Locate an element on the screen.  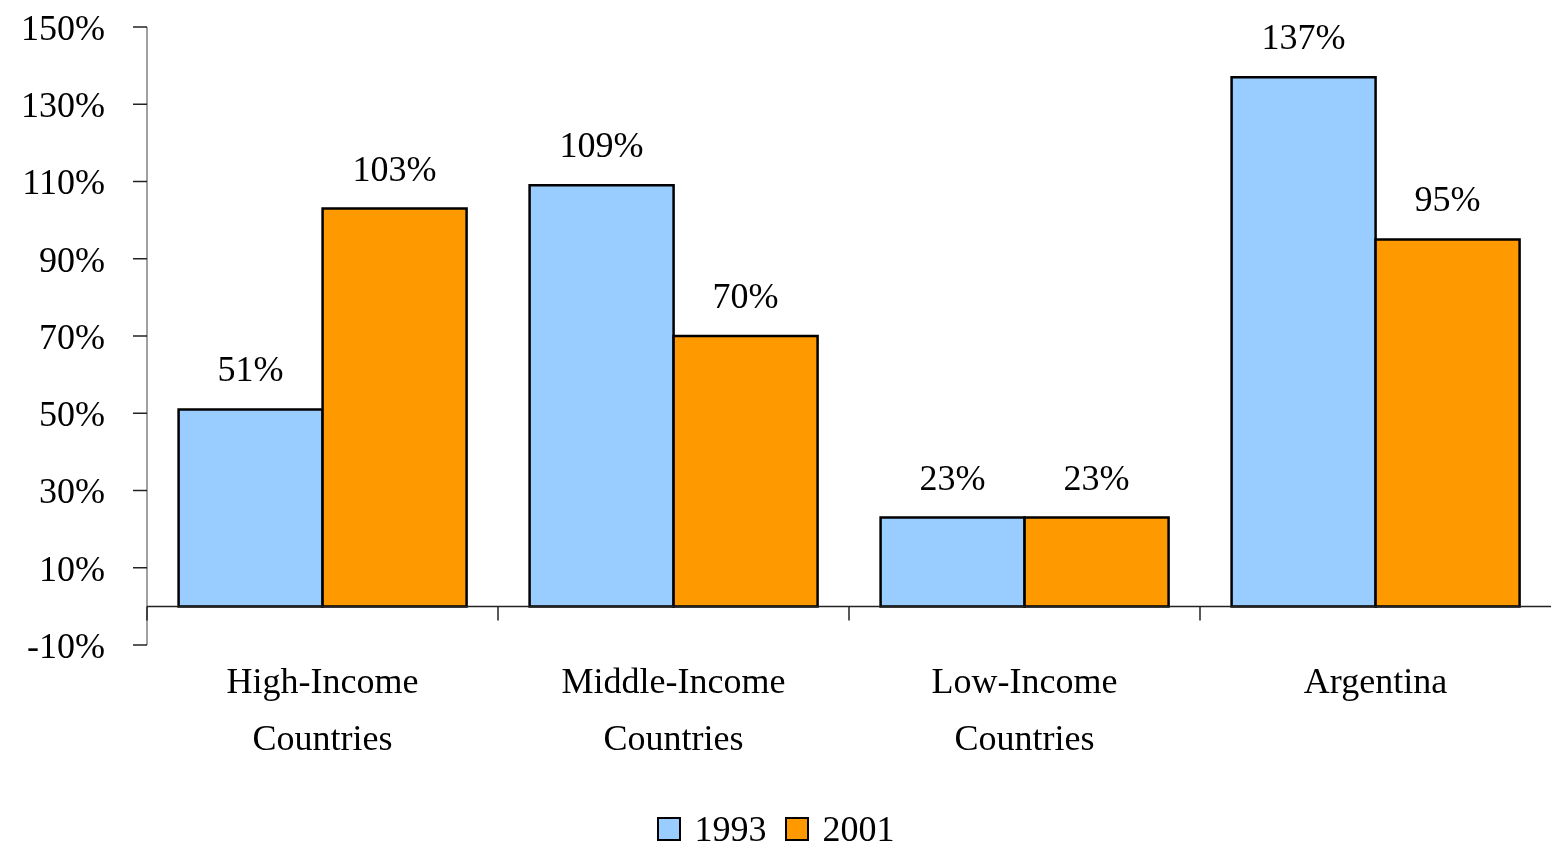
y-tick-label: 90% is located at coordinates (72, 259).